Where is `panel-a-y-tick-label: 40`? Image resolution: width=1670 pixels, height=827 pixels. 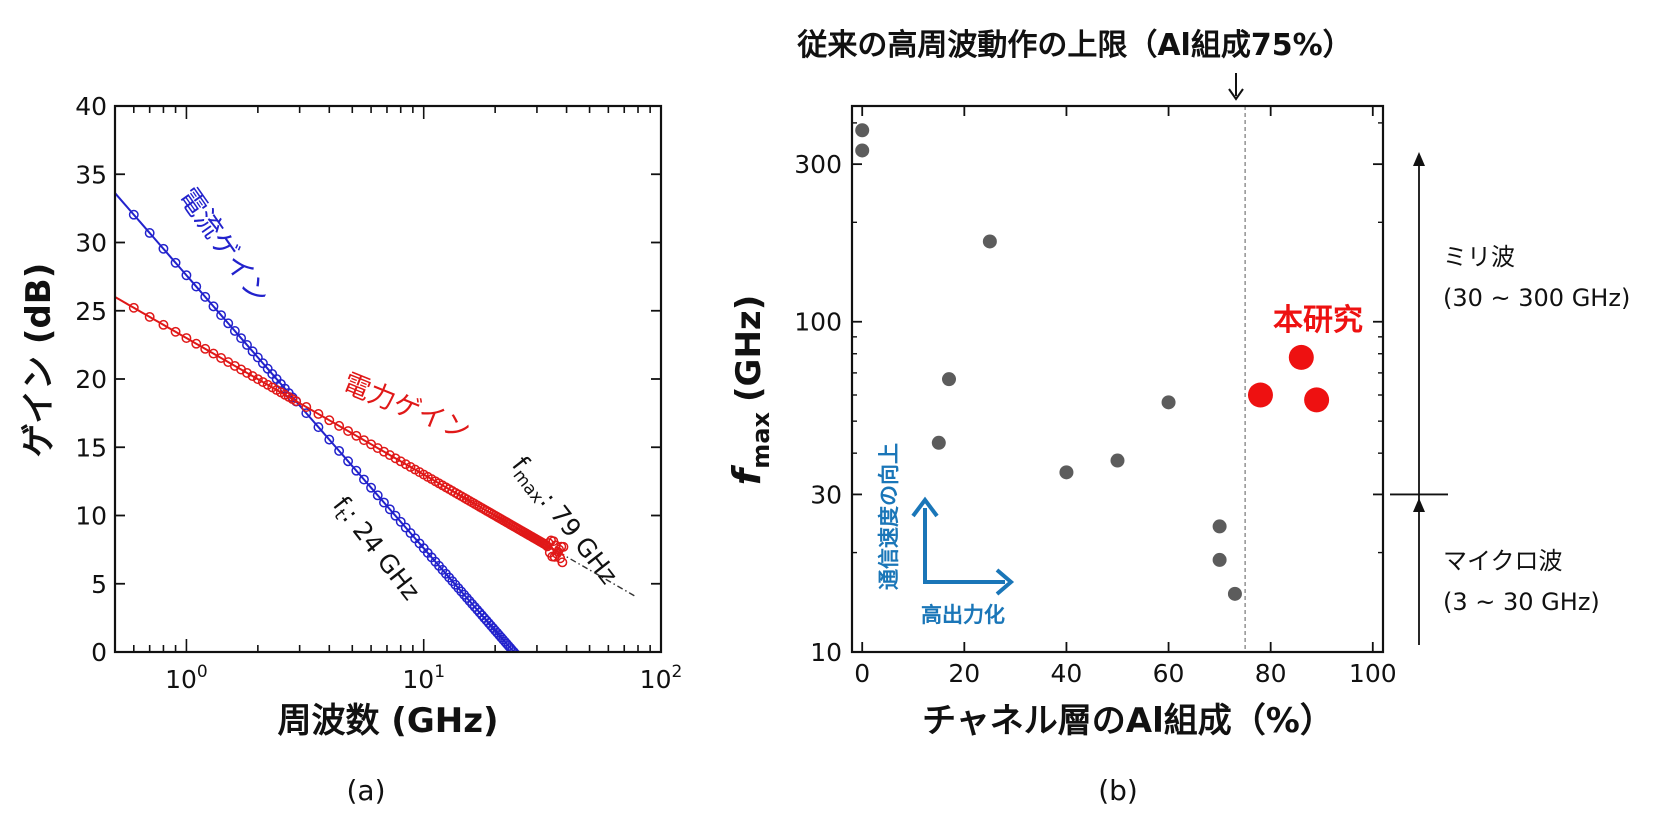
panel-a-y-tick-label: 40 is located at coordinates (91, 106).